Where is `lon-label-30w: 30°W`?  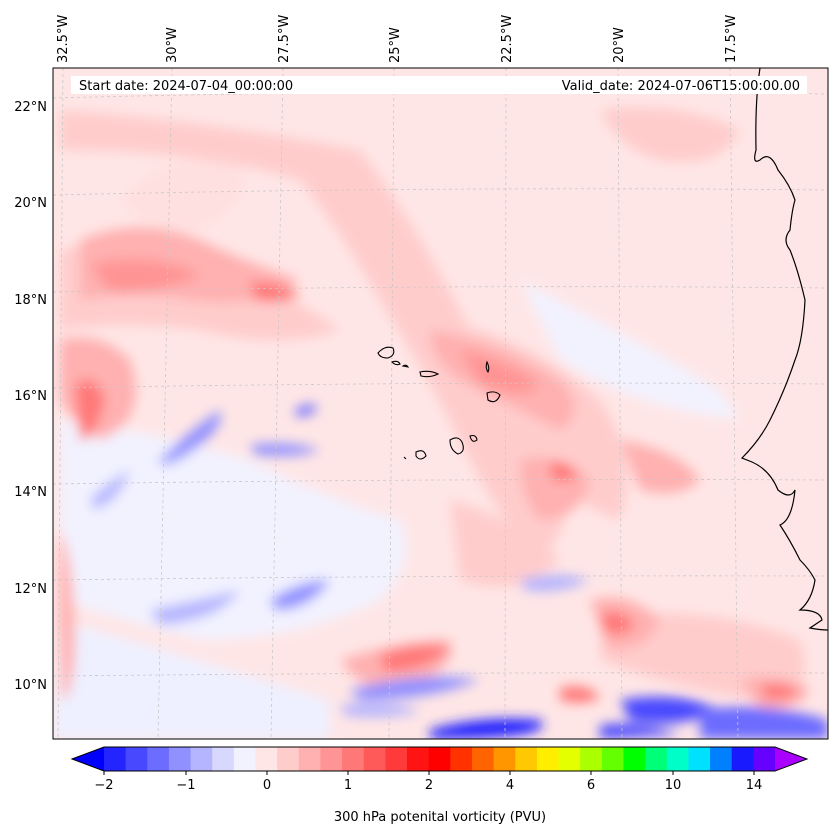
lon-label-30w: 30°W is located at coordinates (172, 45).